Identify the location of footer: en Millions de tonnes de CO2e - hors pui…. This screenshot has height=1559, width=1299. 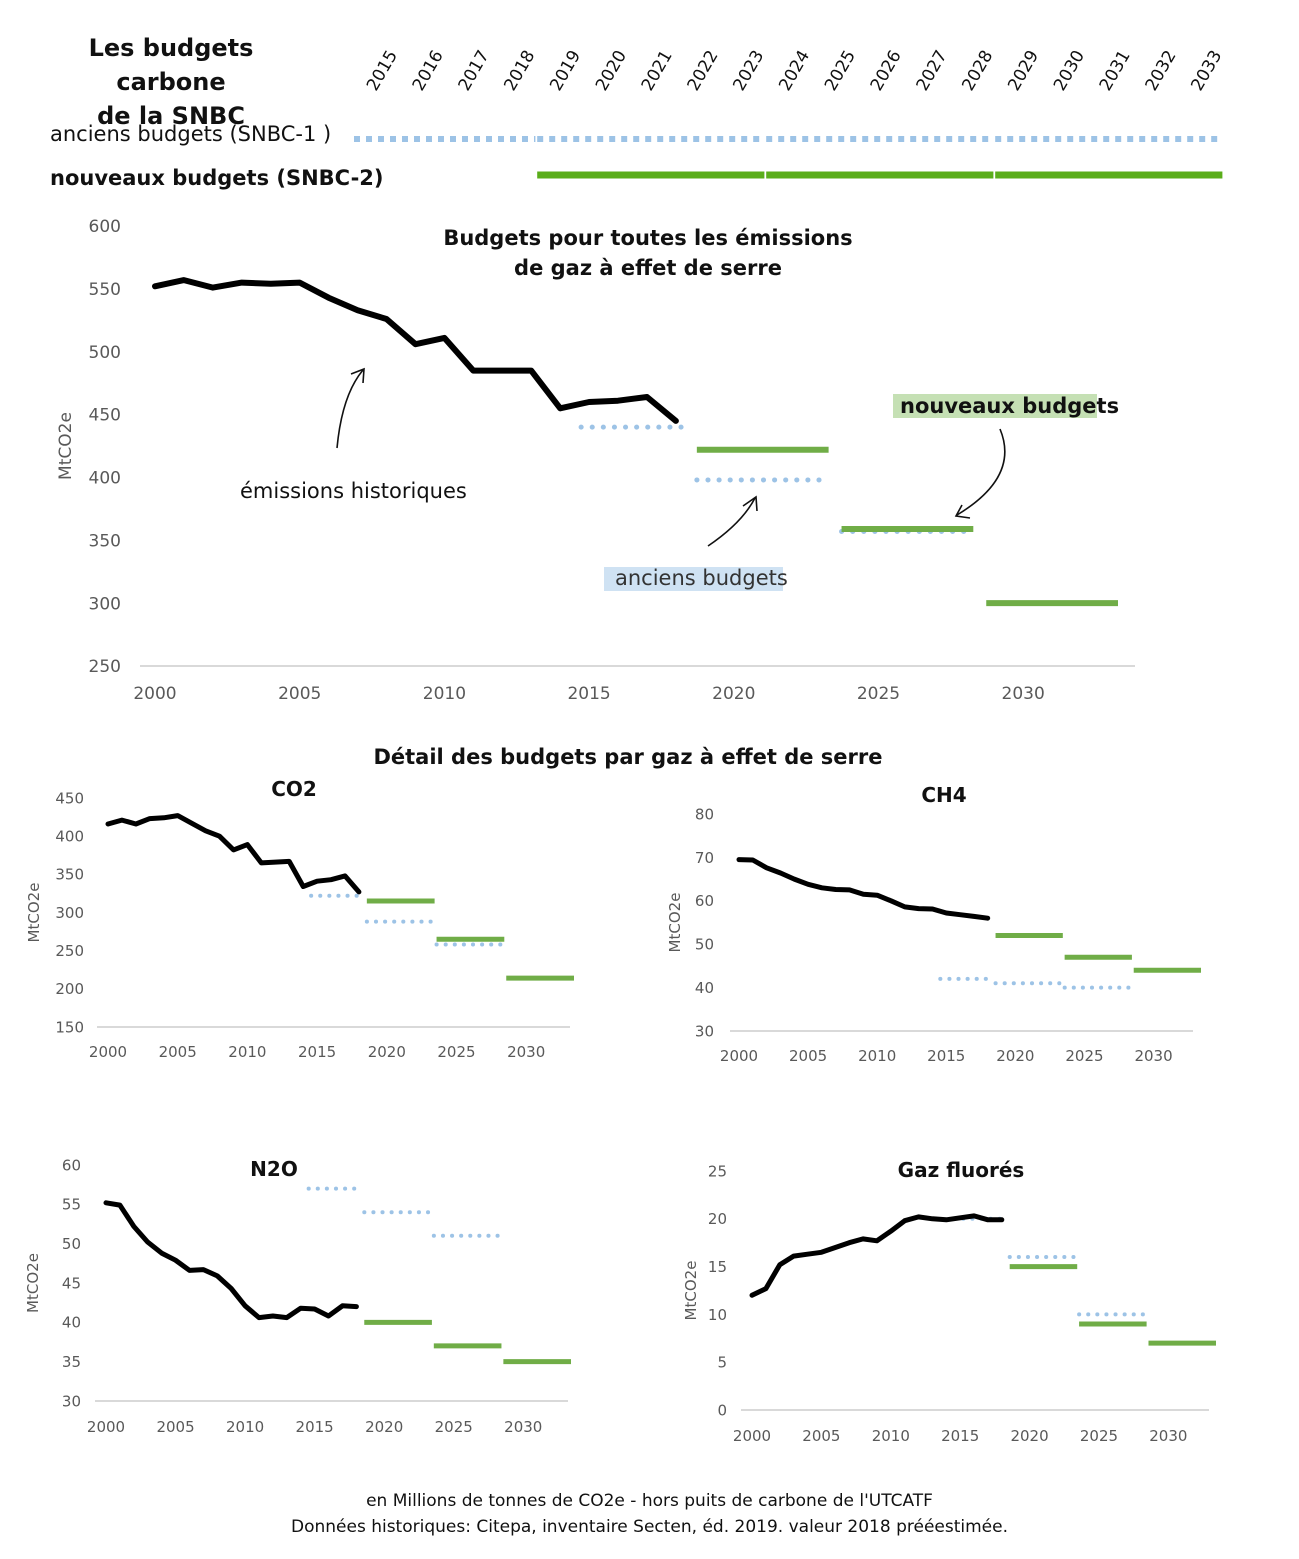
(649, 1514).